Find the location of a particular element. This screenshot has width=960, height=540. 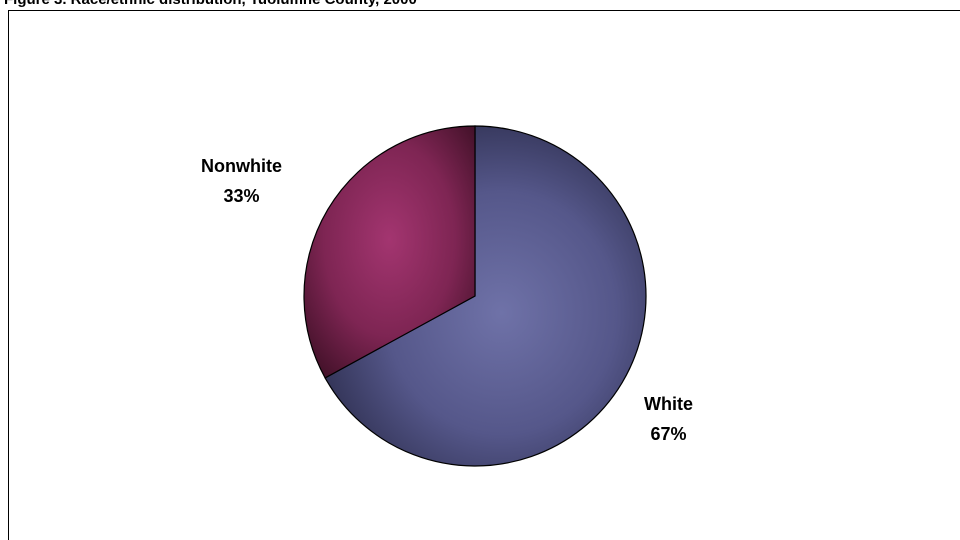

slice-label-white: White 67% is located at coordinates (668, 419).